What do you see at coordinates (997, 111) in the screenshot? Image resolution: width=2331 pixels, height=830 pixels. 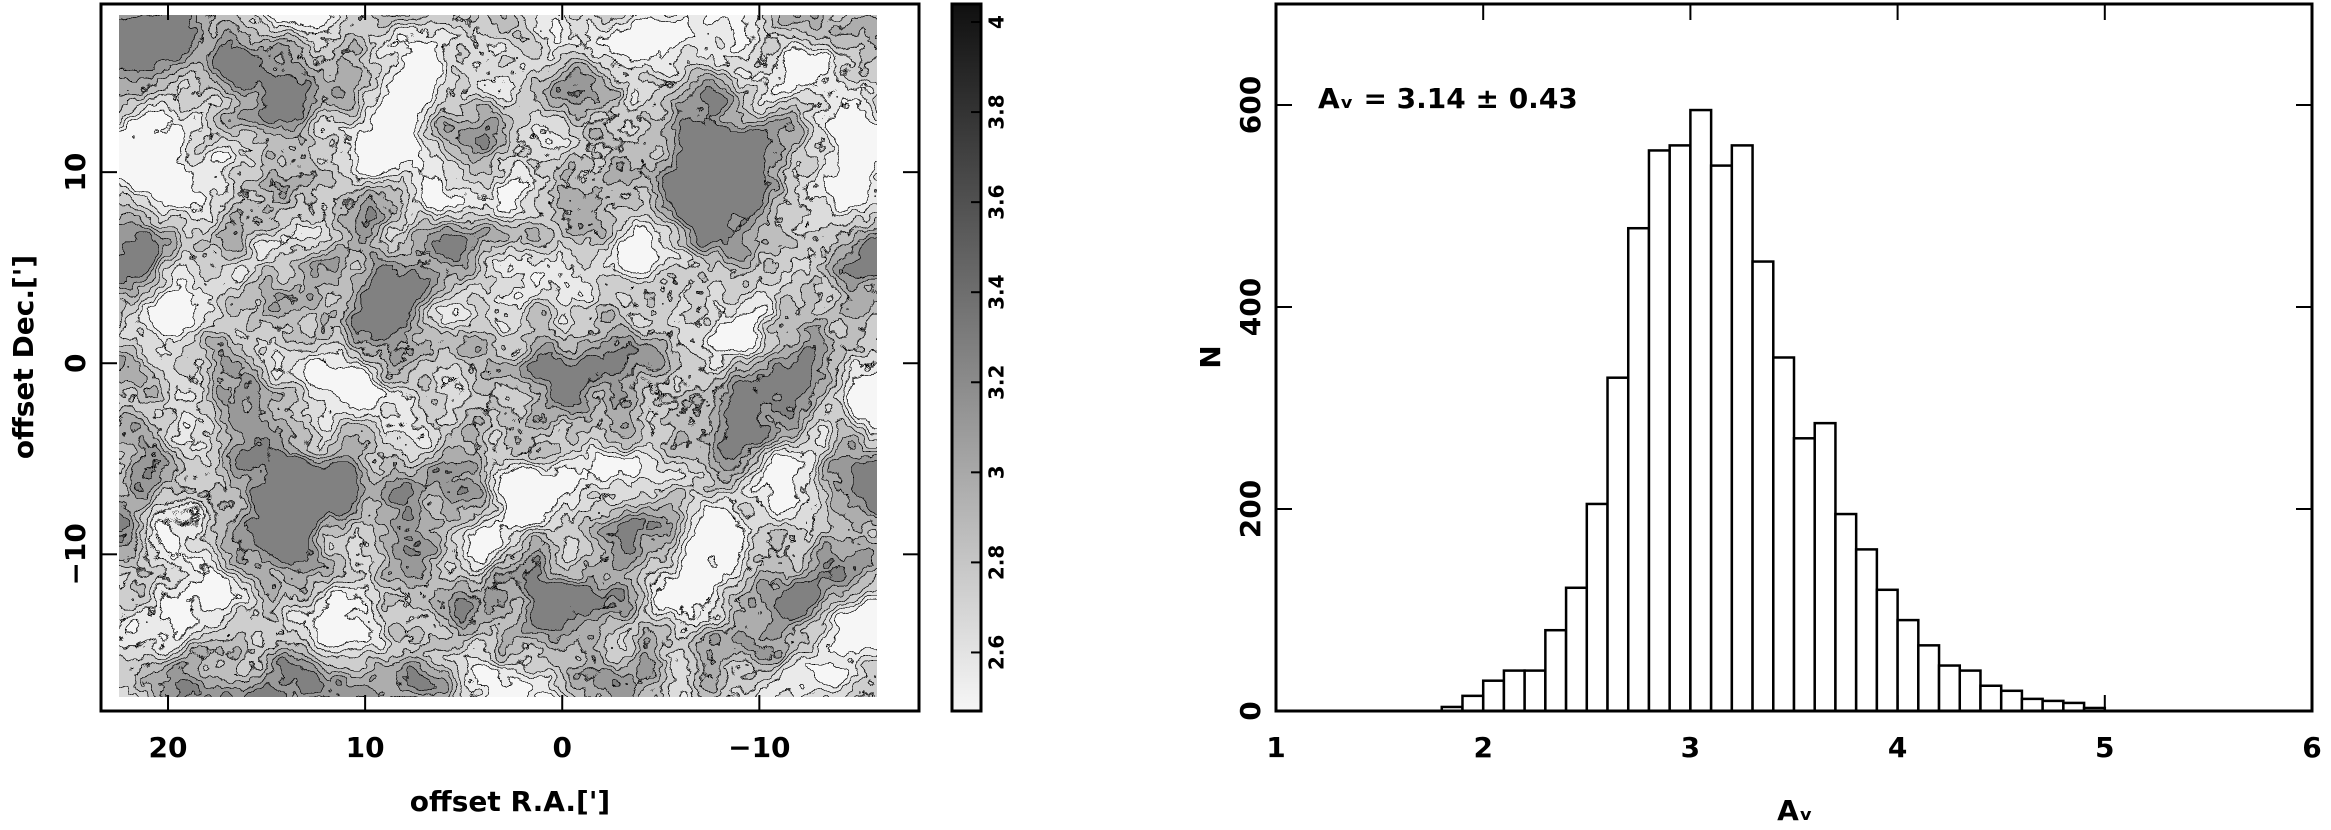 I see `colorbar-tick-label: 3.8` at bounding box center [997, 111].